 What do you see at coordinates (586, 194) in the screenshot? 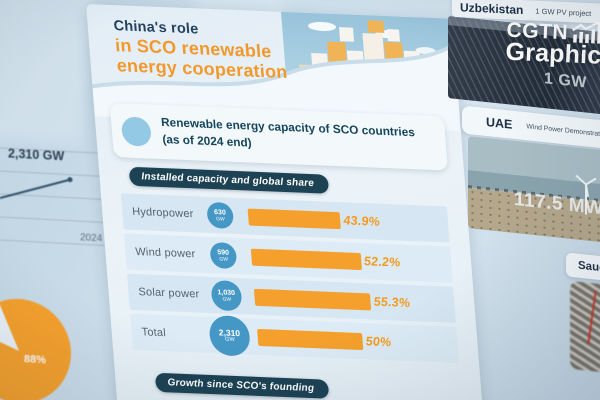
I see `wind-turbine-icon` at bounding box center [586, 194].